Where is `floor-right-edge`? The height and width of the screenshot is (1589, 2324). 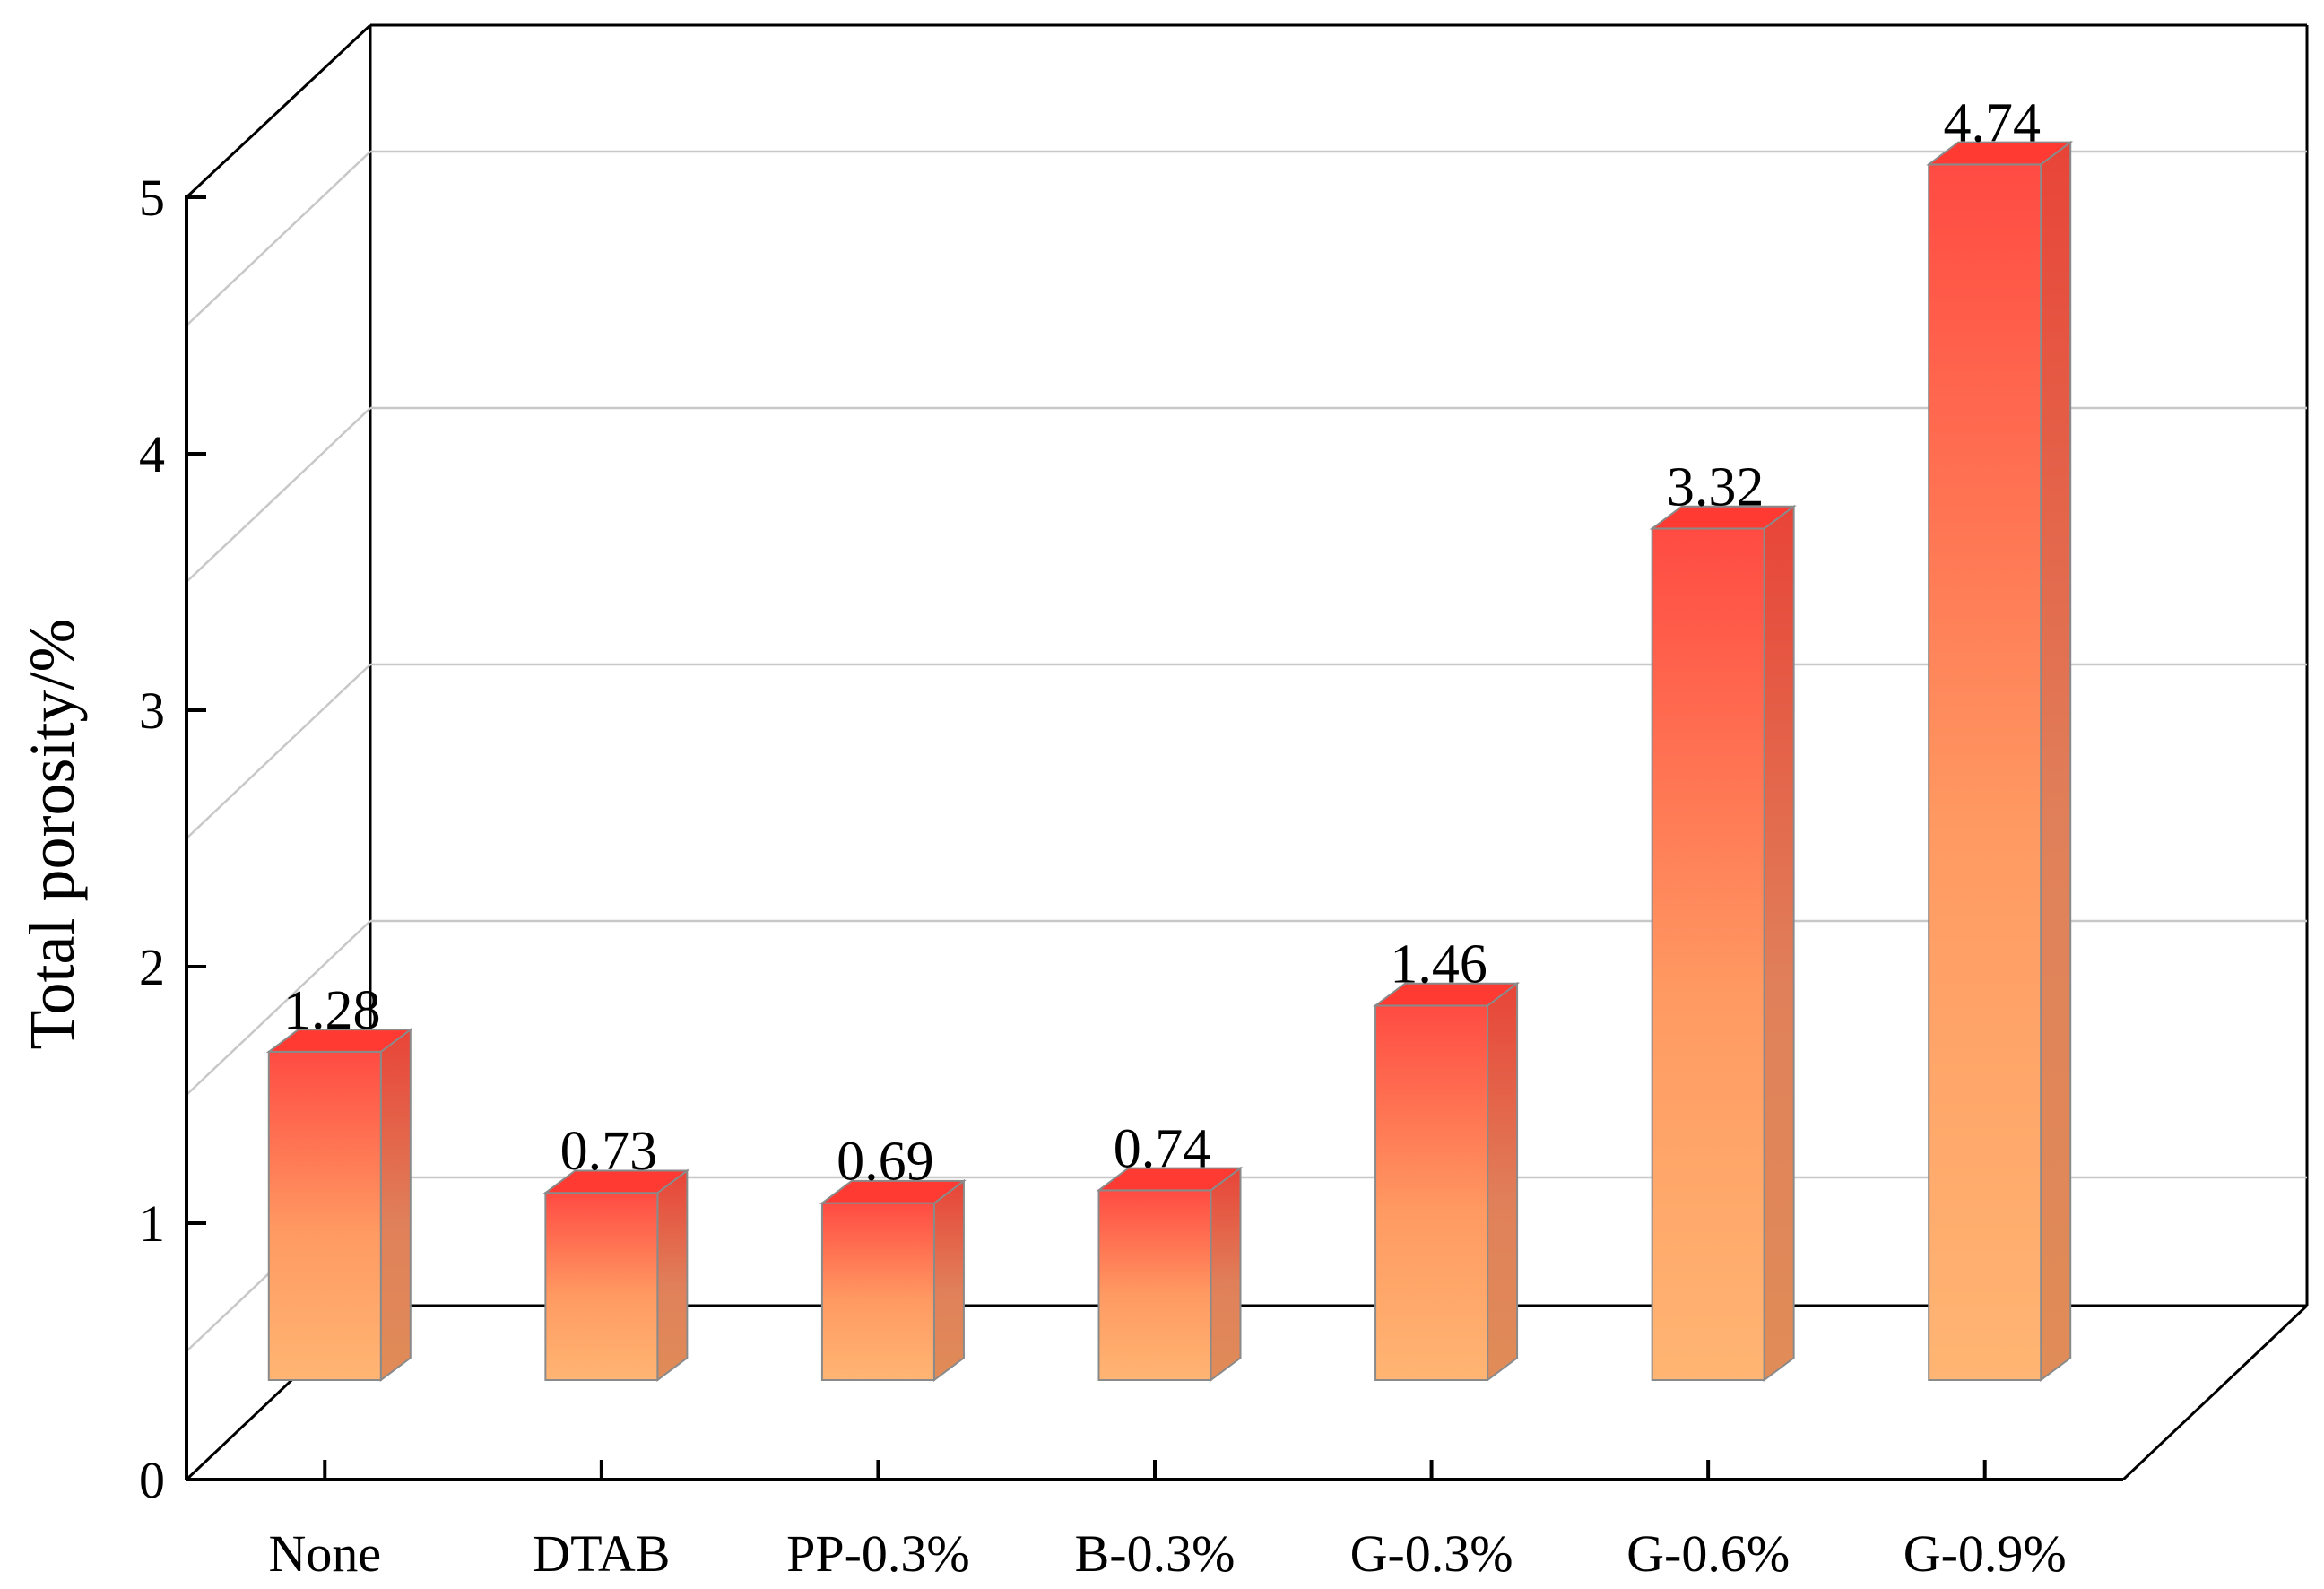
floor-right-edge is located at coordinates (2215, 1392).